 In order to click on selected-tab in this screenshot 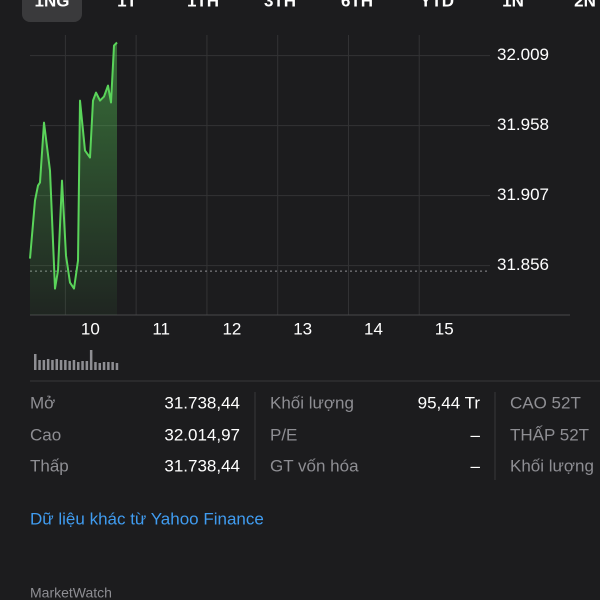, I will do `click(52, 11)`.